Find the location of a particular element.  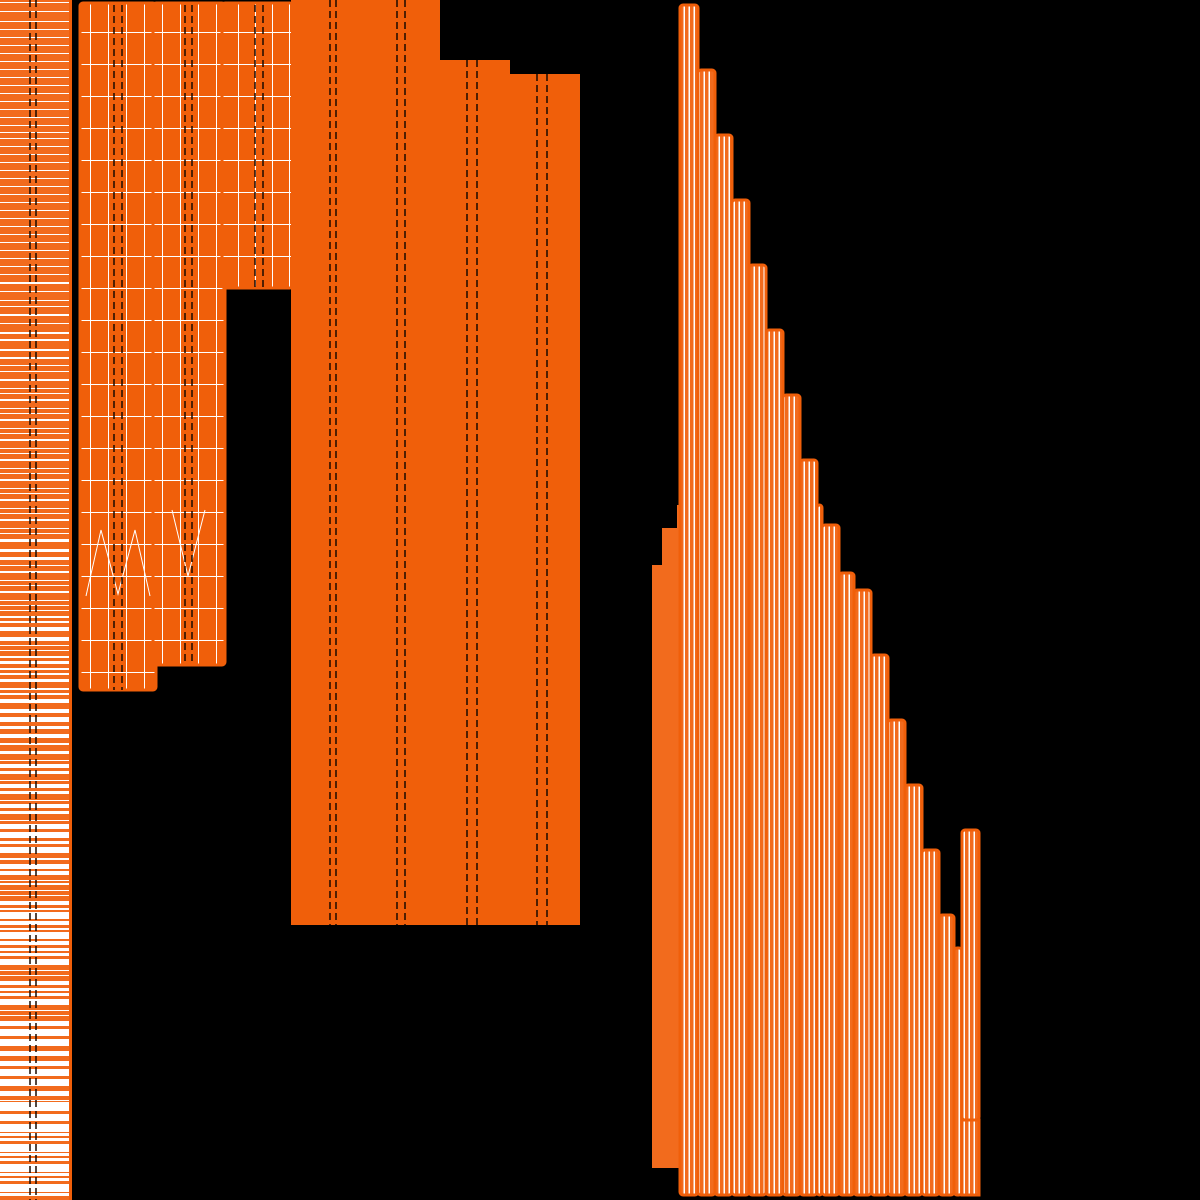

left-strip is located at coordinates (36, 600).